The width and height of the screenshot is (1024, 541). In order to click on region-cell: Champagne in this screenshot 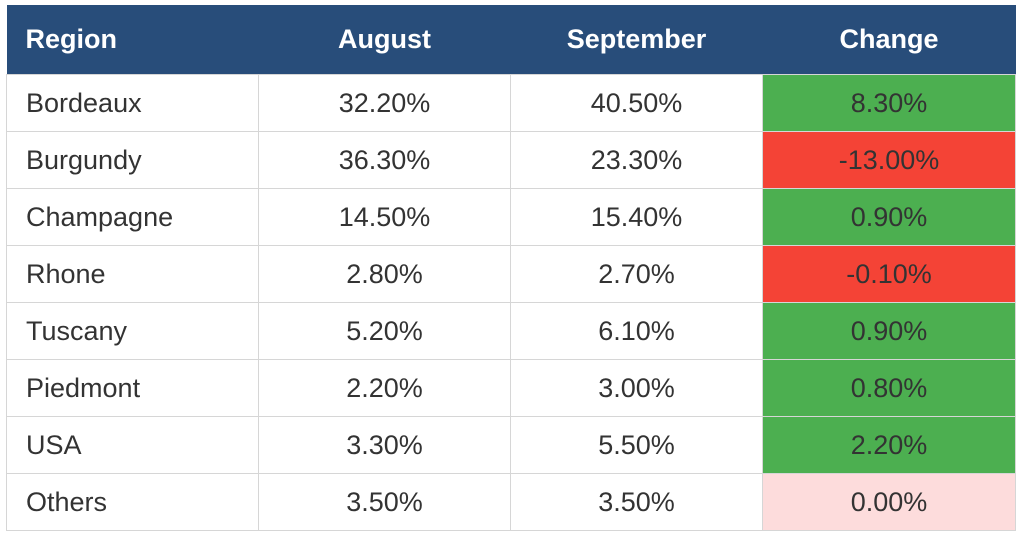, I will do `click(132, 217)`.